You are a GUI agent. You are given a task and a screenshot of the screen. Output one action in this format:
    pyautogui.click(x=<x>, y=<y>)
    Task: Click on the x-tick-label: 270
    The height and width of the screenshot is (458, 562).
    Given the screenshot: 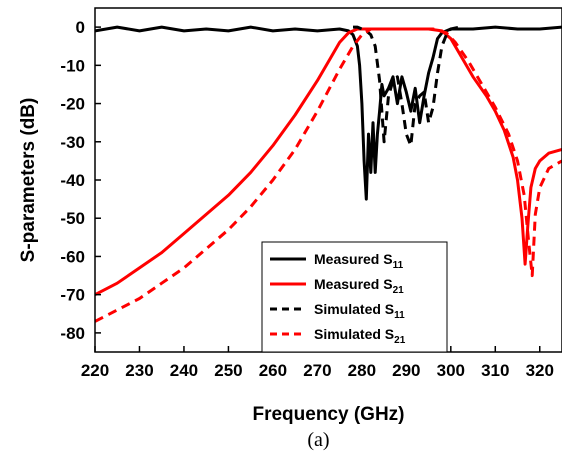 What is the action you would take?
    pyautogui.click(x=317, y=370)
    